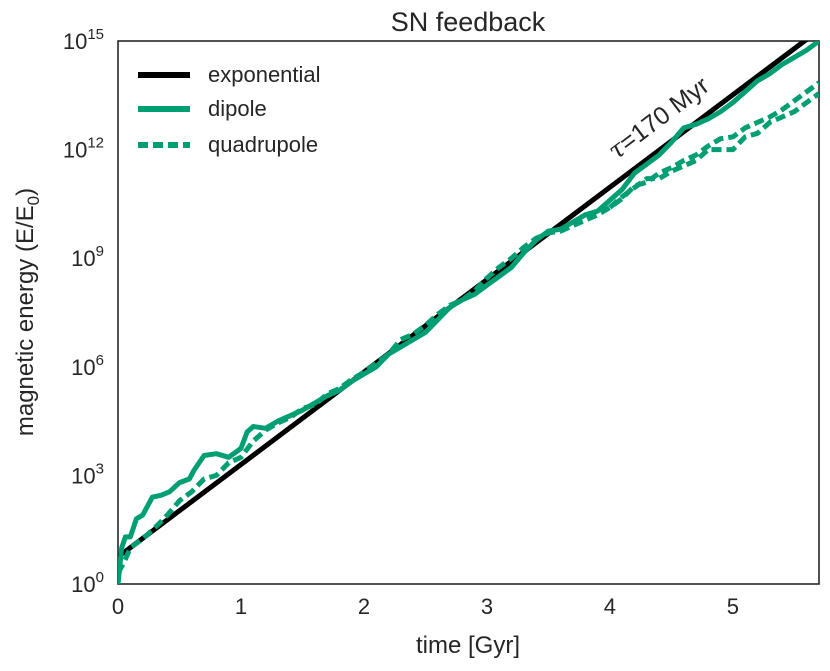 This screenshot has width=830, height=671. Describe the element at coordinates (83, 311) in the screenshot. I see `y-axis-ticks: 10⁰ 10³ 10⁶ 10⁹ 10¹² 10¹⁵` at that location.